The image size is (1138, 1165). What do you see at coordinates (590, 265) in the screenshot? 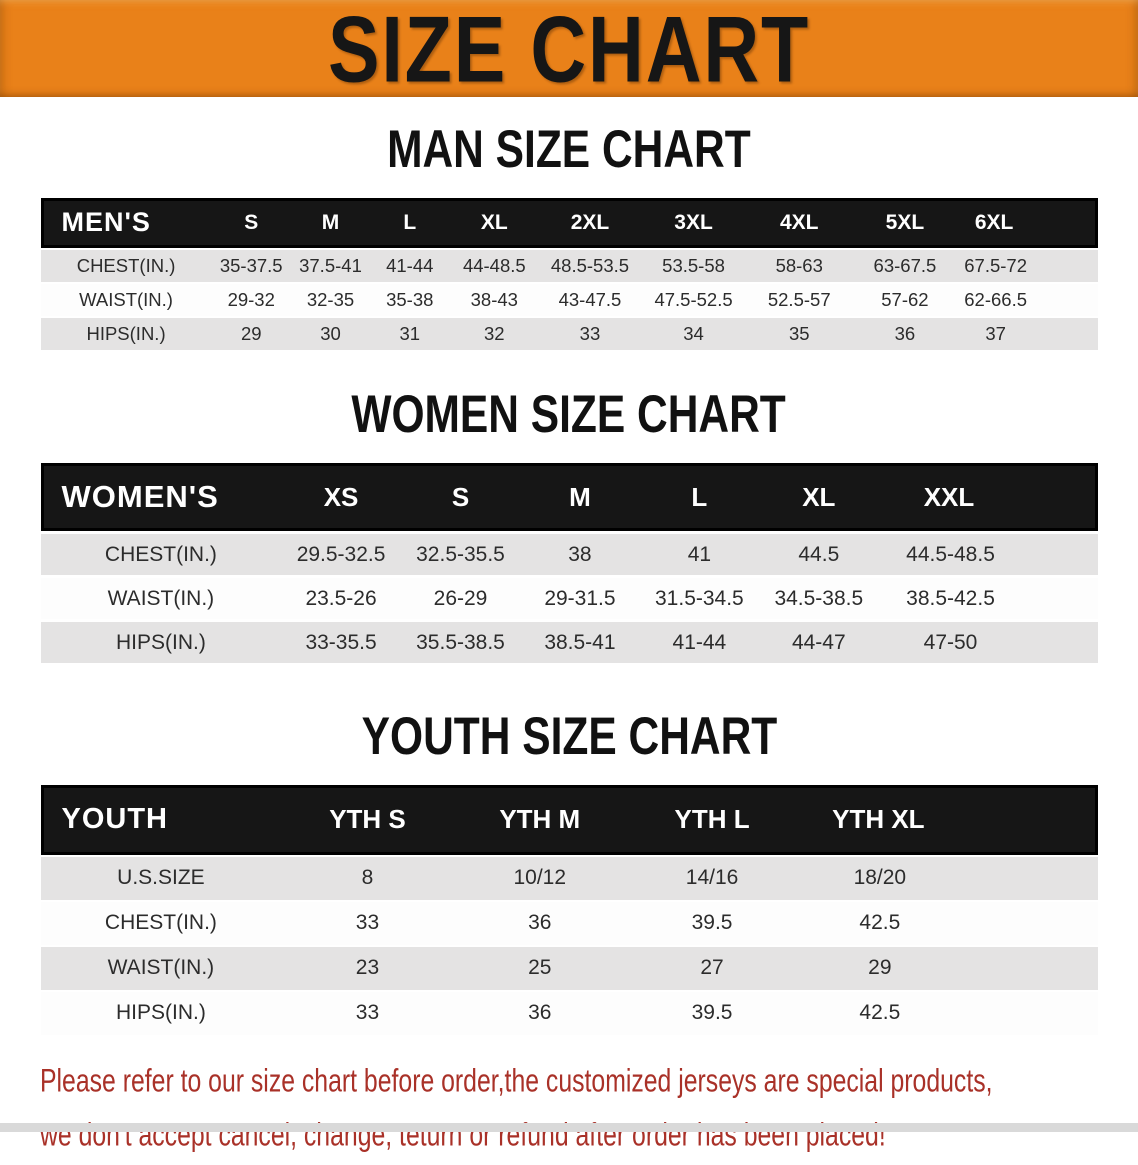
I see `size-value-cell: 48.5-53.5` at bounding box center [590, 265].